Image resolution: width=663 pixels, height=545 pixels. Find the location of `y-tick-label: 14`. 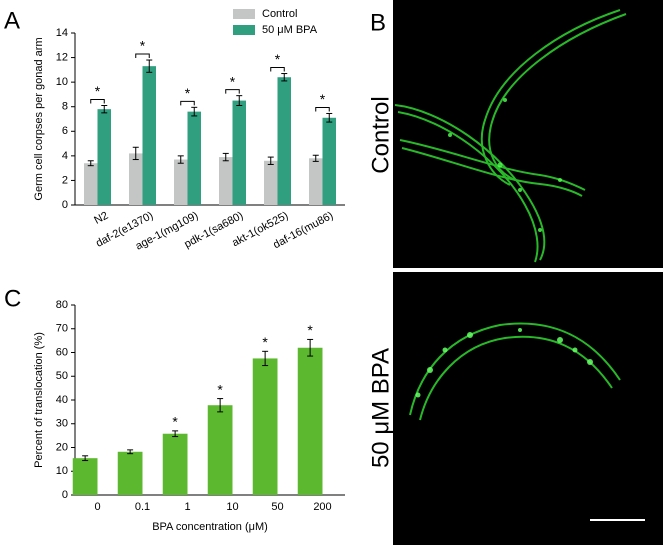

y-tick-label: 14 is located at coordinates (62, 33).